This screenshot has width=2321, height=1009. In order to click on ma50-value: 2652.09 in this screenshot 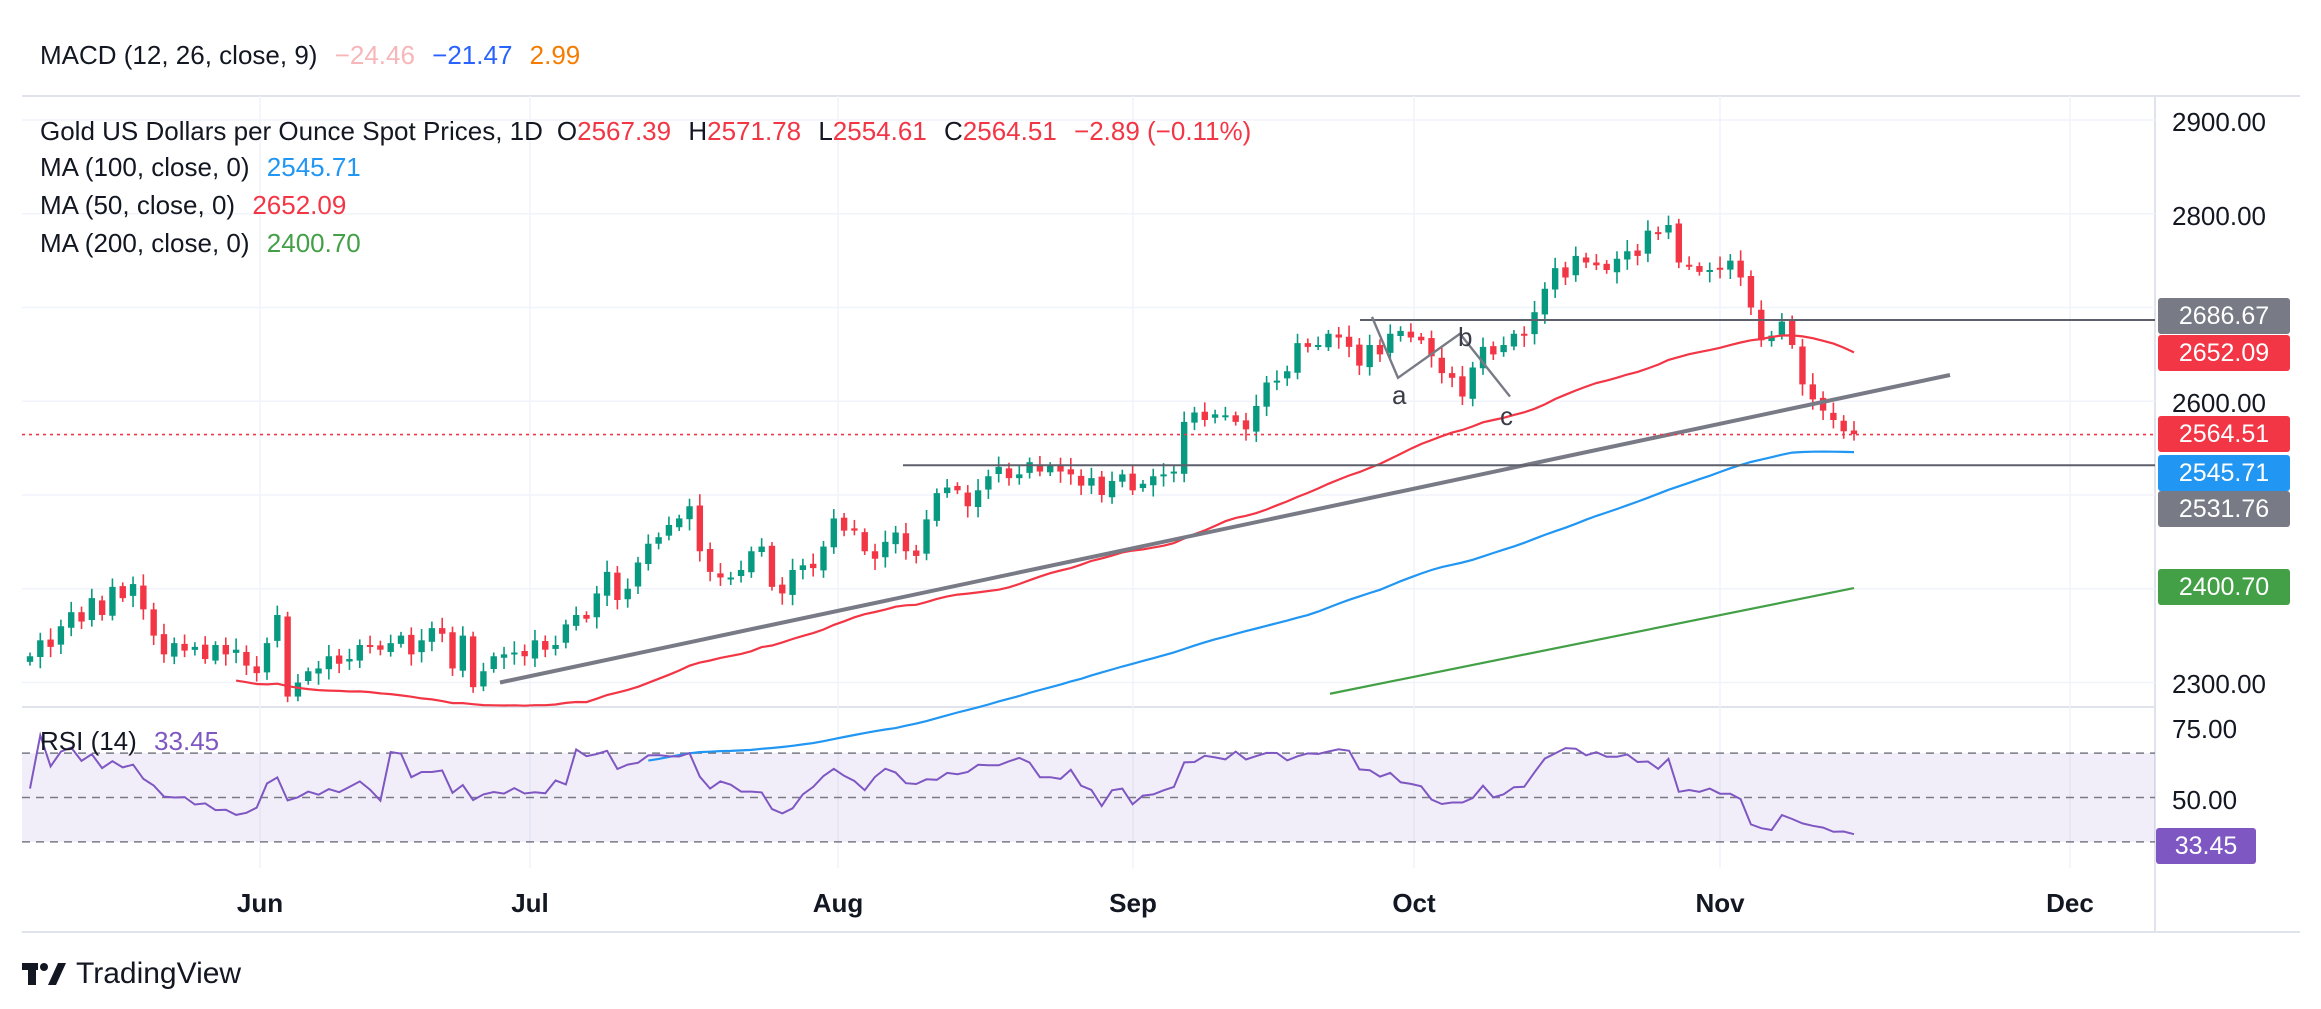, I will do `click(299, 205)`.